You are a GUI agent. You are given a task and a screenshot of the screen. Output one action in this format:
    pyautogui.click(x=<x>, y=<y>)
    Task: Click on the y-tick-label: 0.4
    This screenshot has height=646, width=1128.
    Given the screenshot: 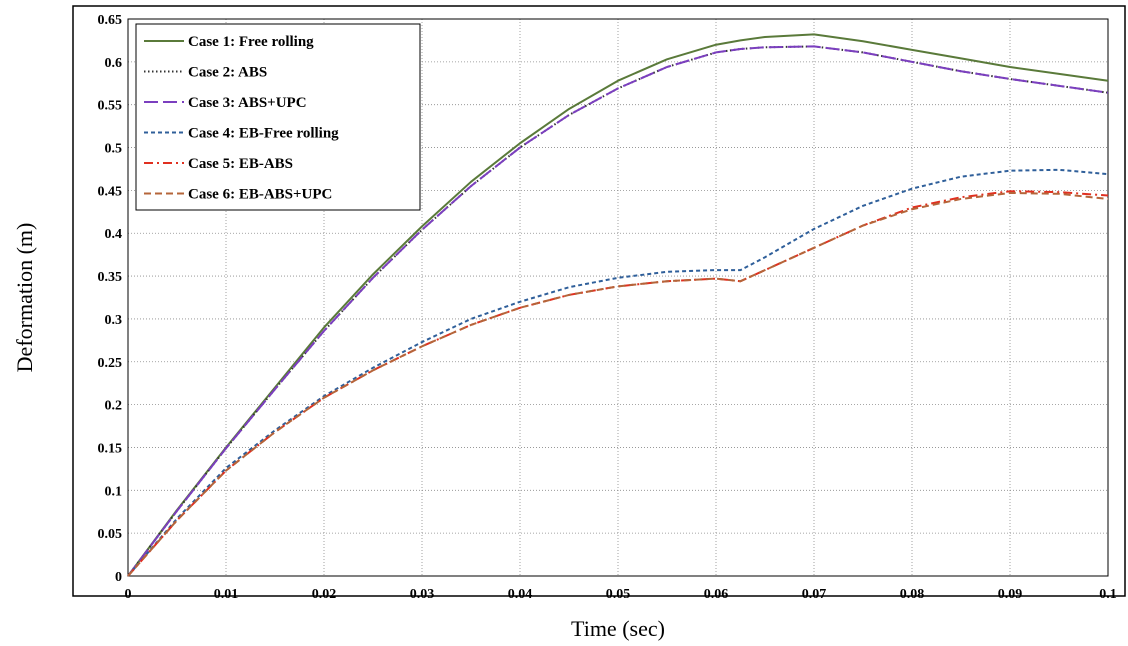 What is the action you would take?
    pyautogui.click(x=114, y=234)
    